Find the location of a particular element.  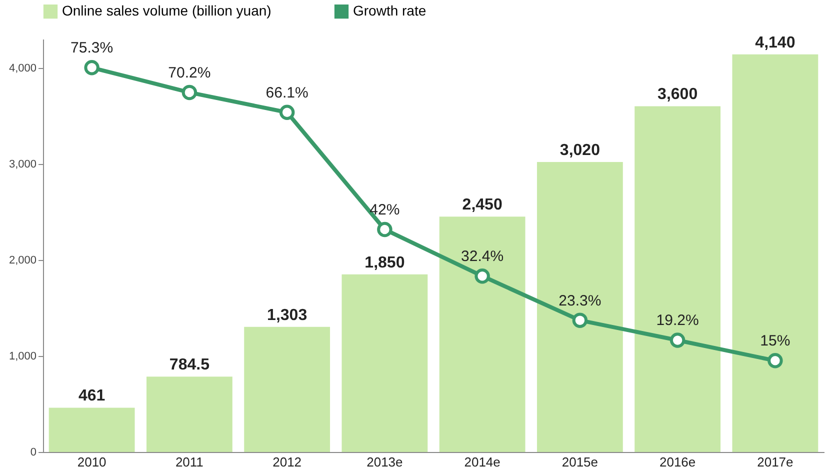

x-tick-label: 2011 is located at coordinates (189, 462).